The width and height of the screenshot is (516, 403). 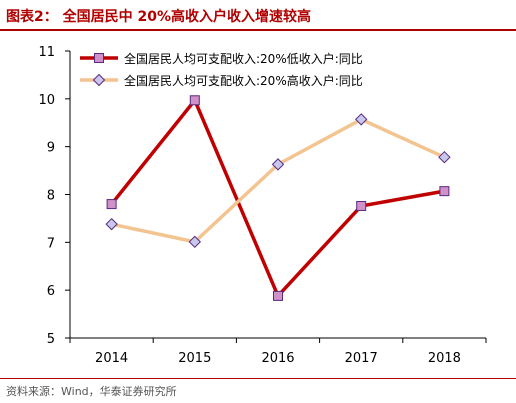 I want to click on source-note: 资料来源：Wind，华泰证券研究所, so click(x=91, y=391).